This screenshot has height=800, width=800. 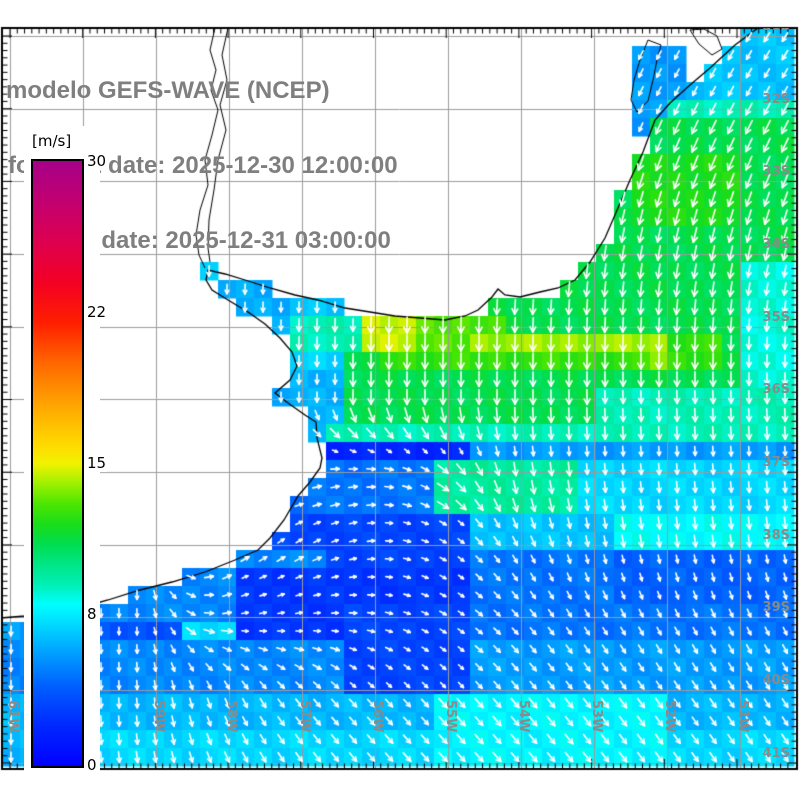 I want to click on colorbar-panel: [m/s] 30 22 15 8 0, so click(x=66, y=451).